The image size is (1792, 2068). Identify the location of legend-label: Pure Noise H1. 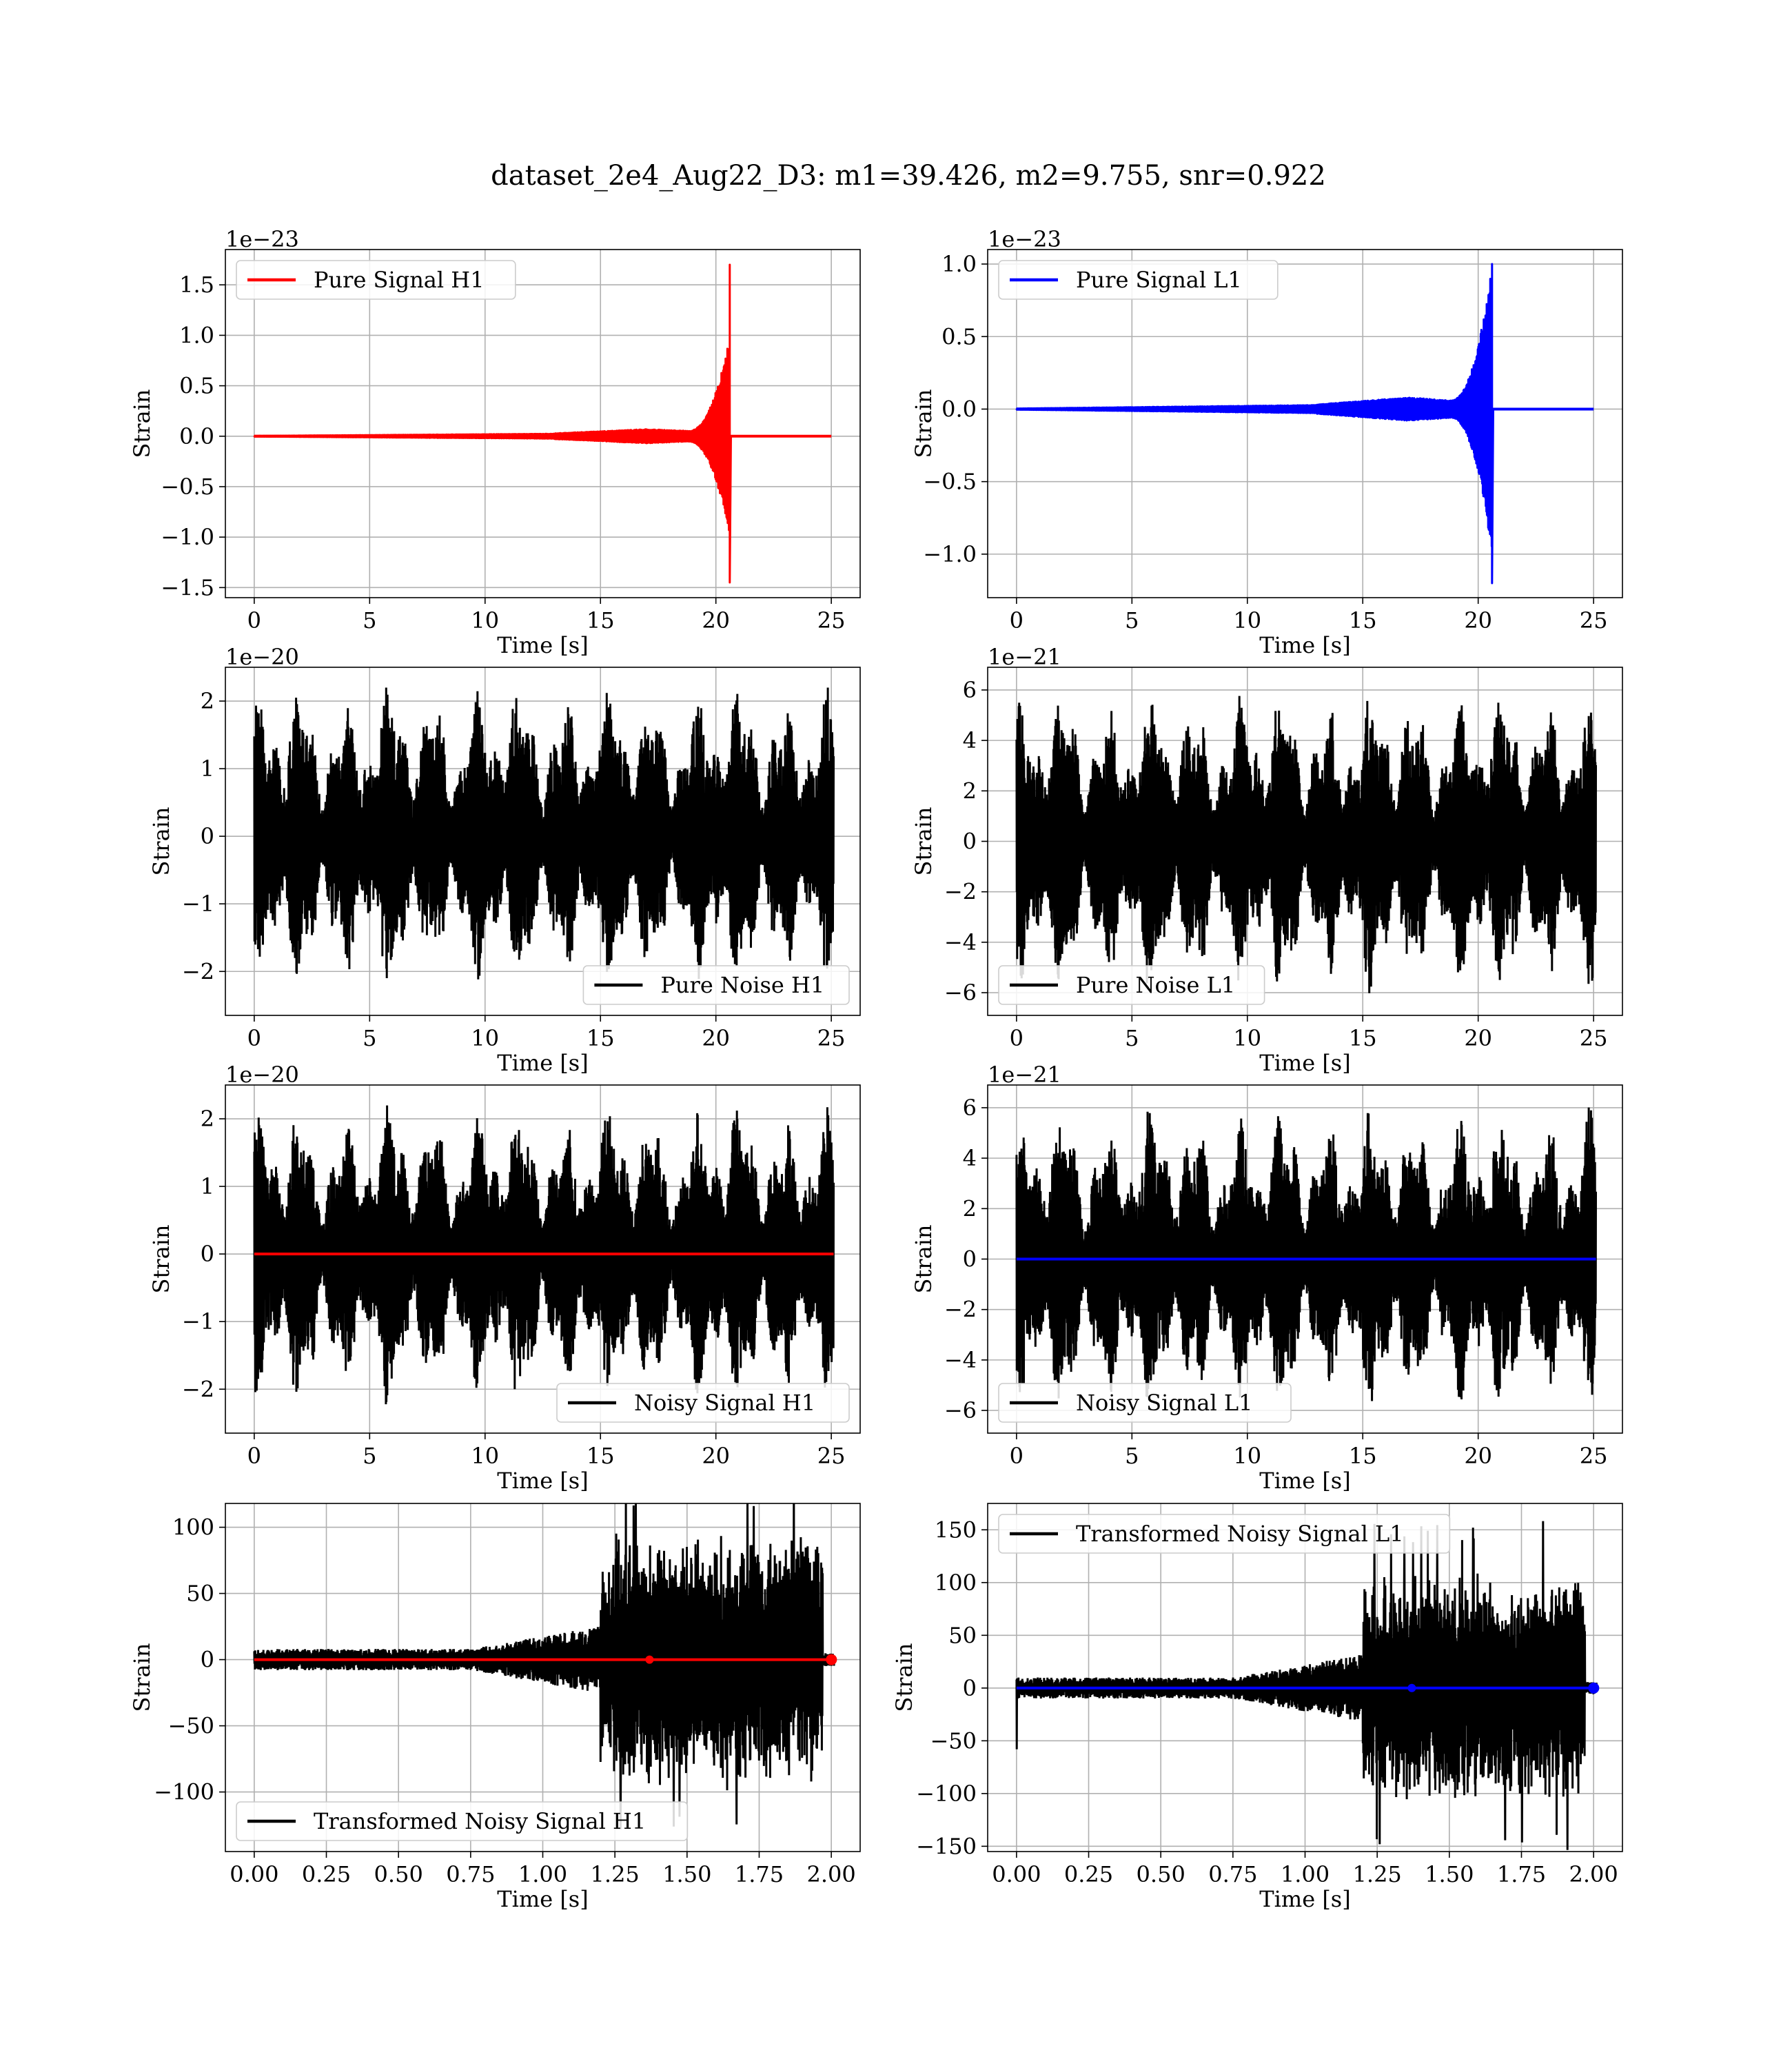
(742, 985).